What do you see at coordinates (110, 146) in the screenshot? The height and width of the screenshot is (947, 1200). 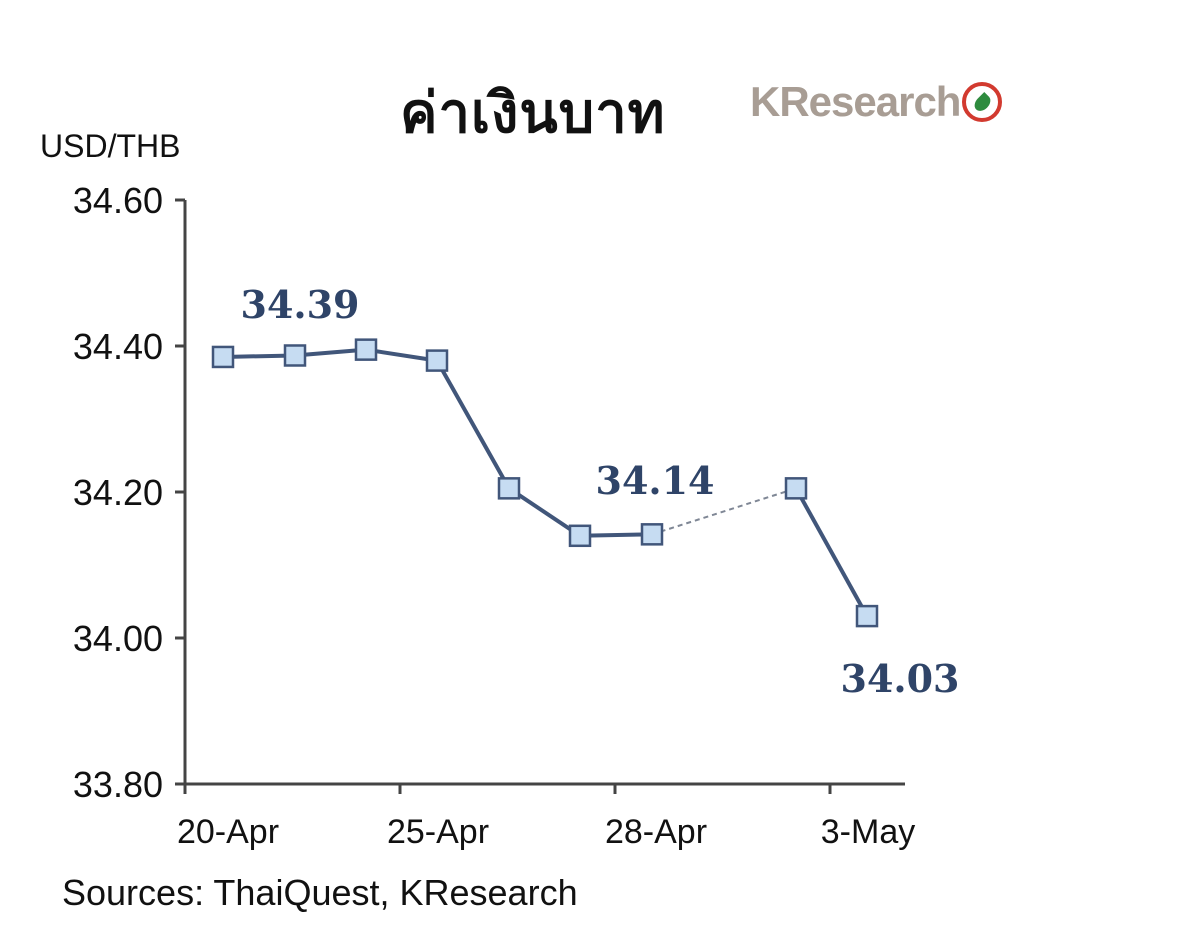 I see `y-axis-label: USD/THB` at bounding box center [110, 146].